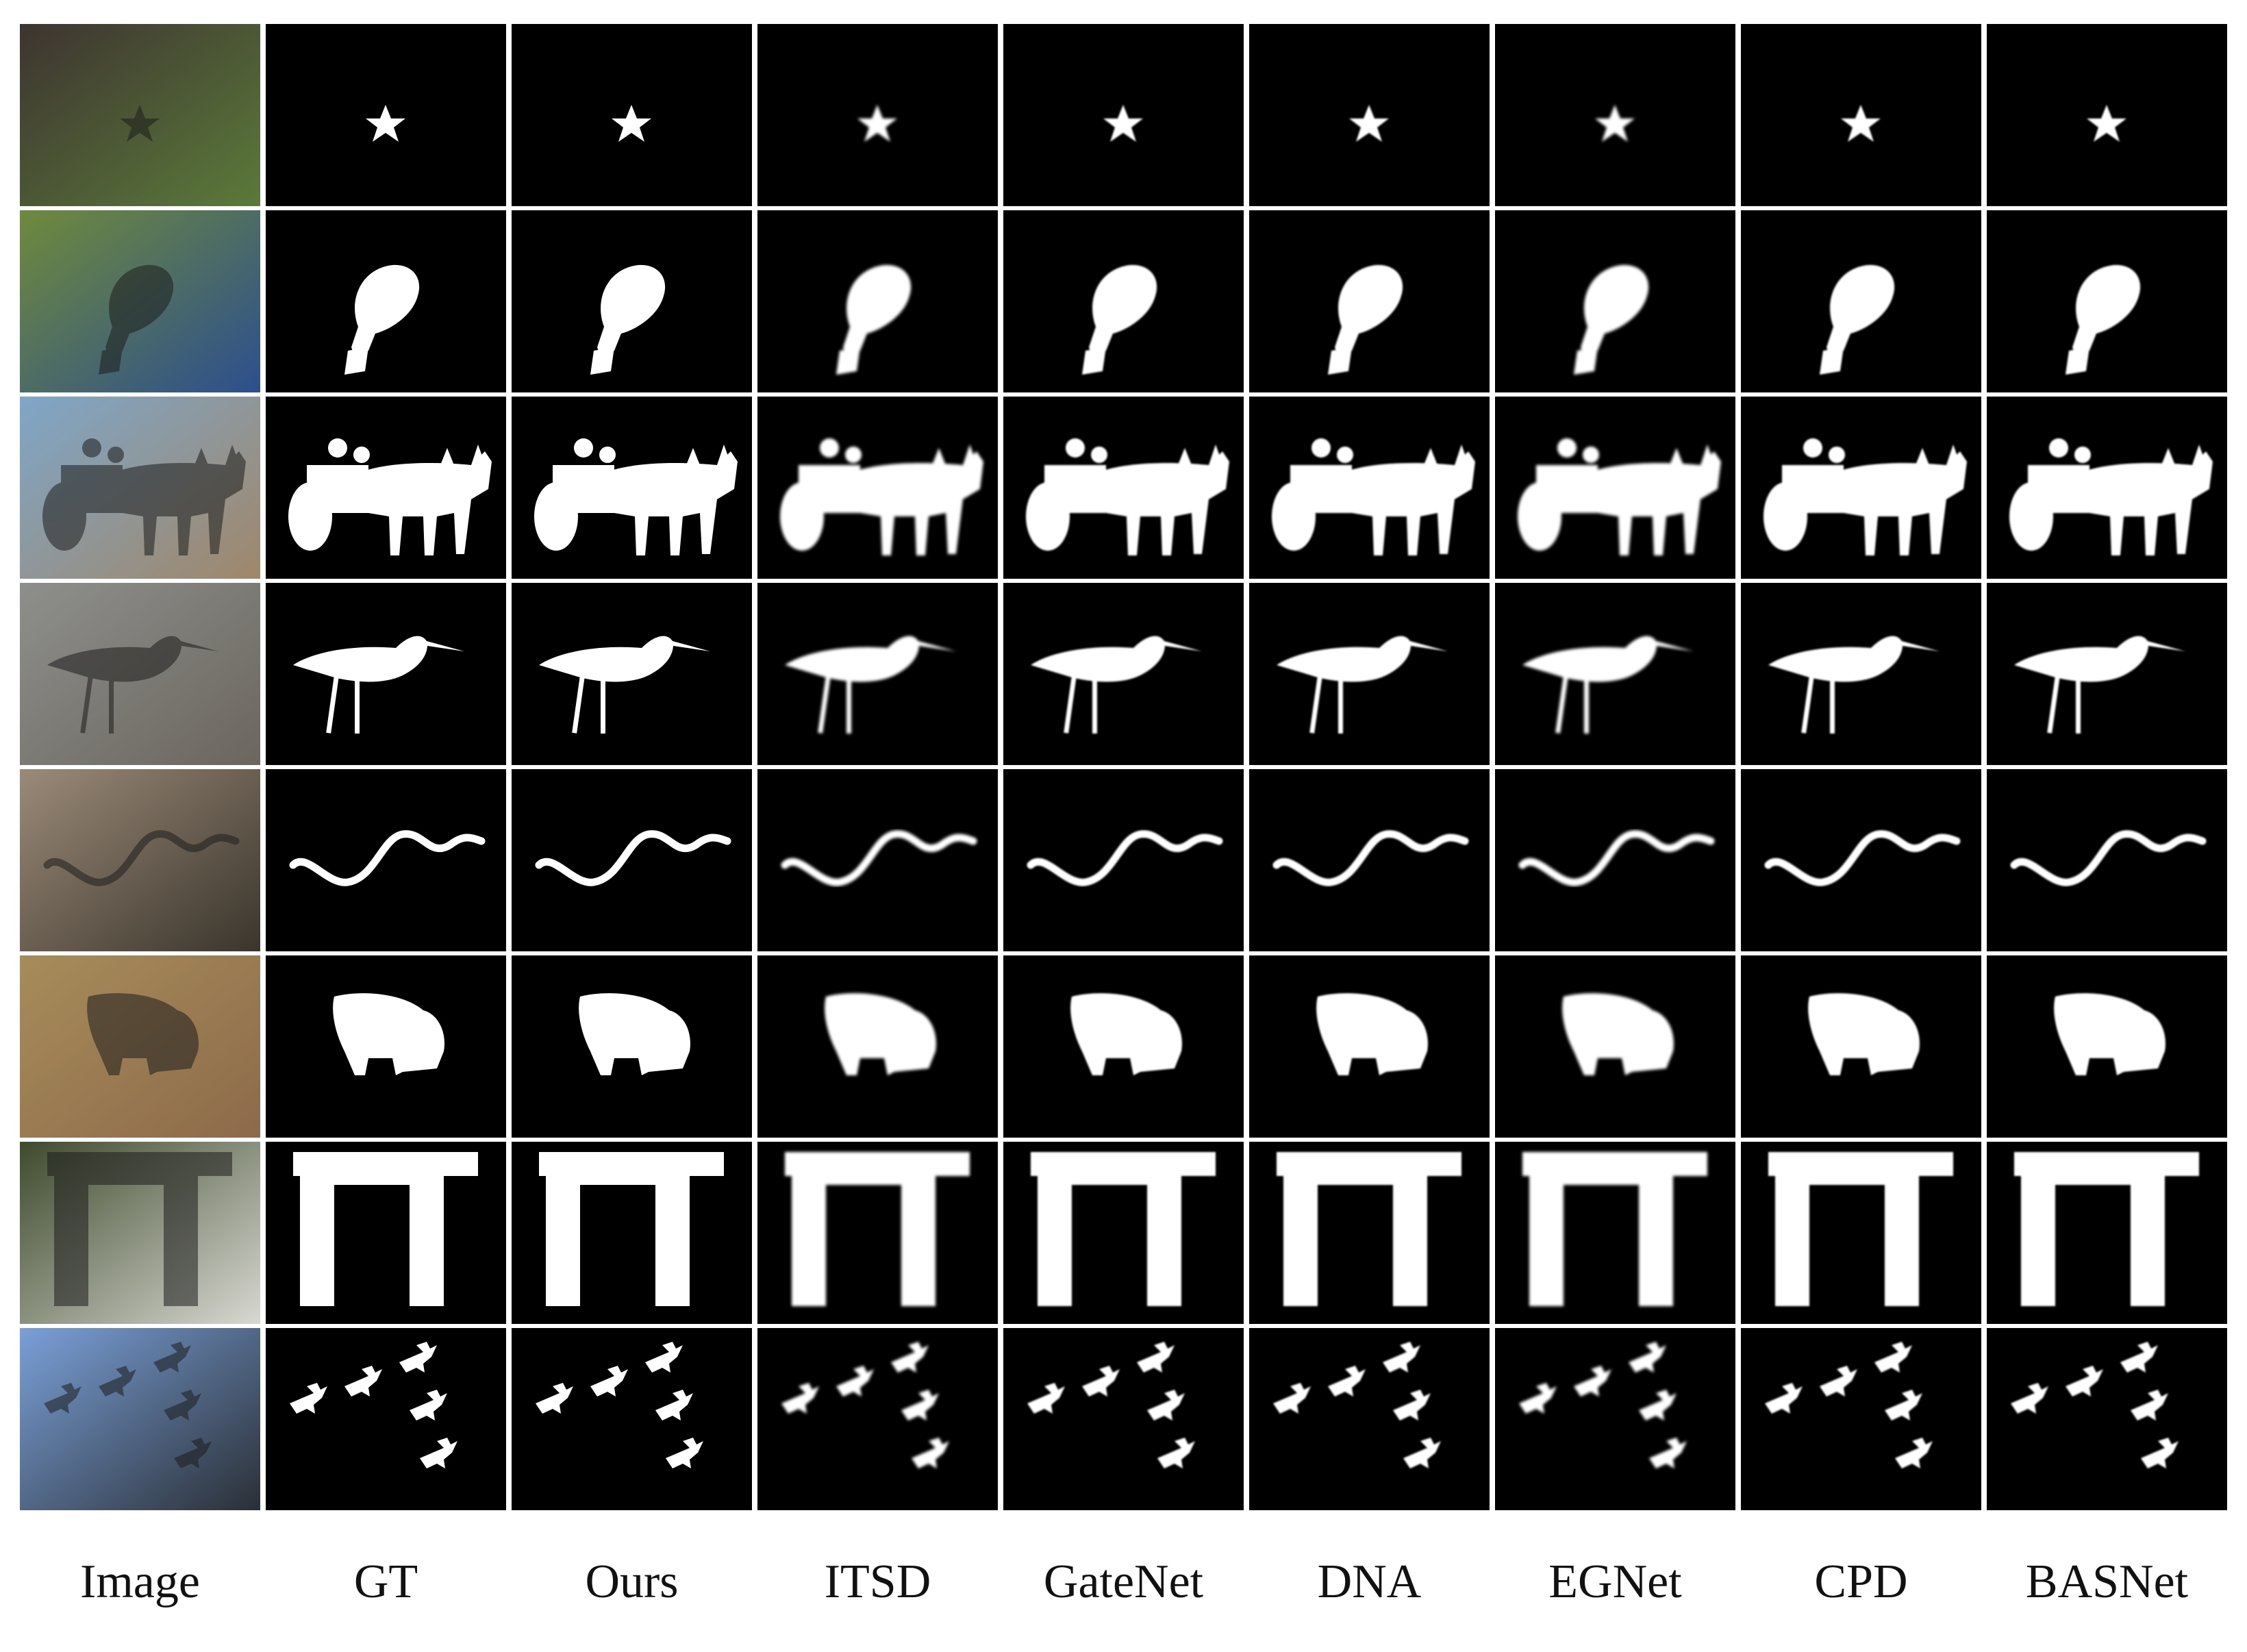 The image size is (2247, 1652). What do you see at coordinates (140, 1581) in the screenshot?
I see `column-label-image: Image` at bounding box center [140, 1581].